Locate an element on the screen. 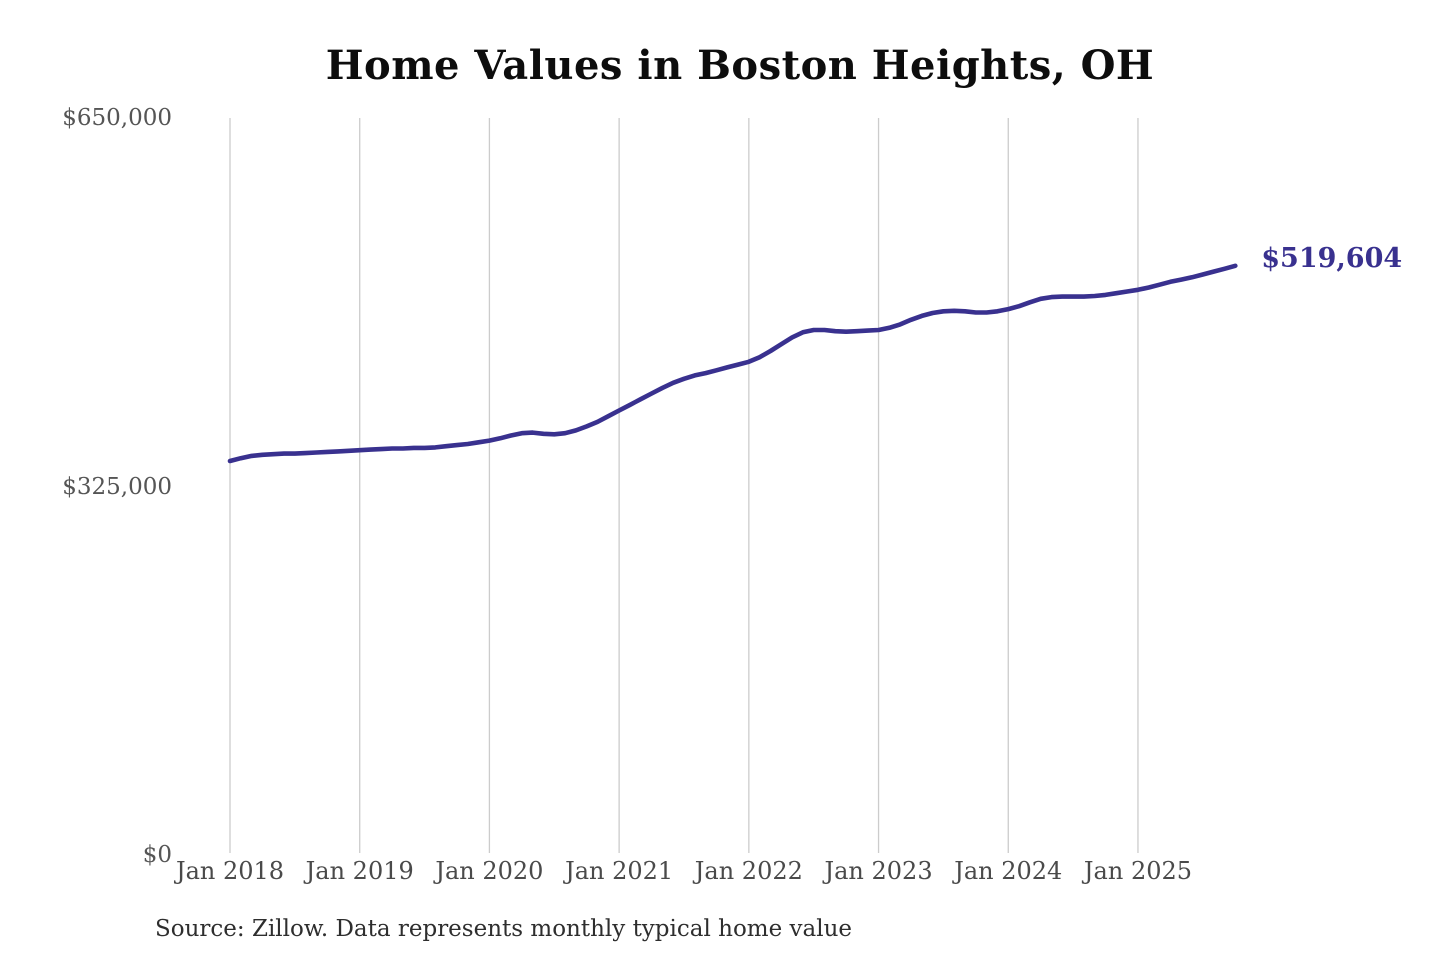 The width and height of the screenshot is (1440, 960). x-axis-tick-label: Jan 2022 is located at coordinates (748, 871).